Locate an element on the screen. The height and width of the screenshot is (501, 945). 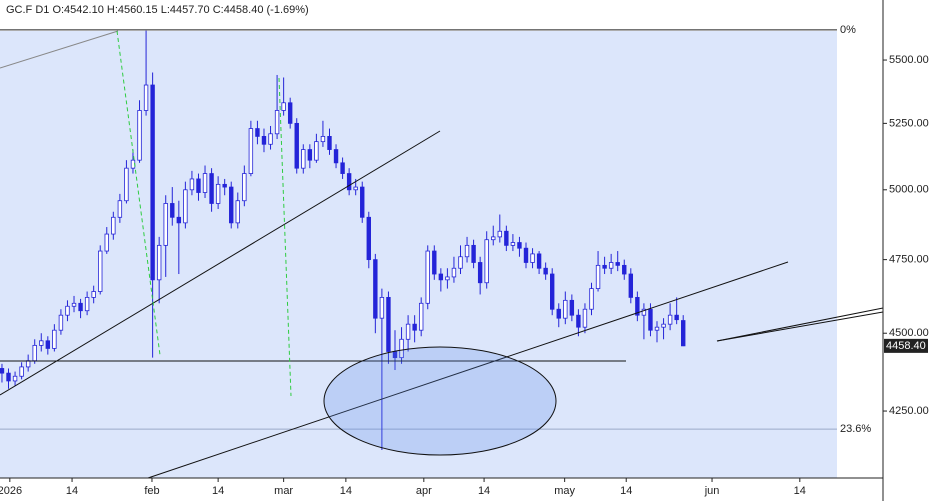
fib-label: 23.6% is located at coordinates (855, 429).